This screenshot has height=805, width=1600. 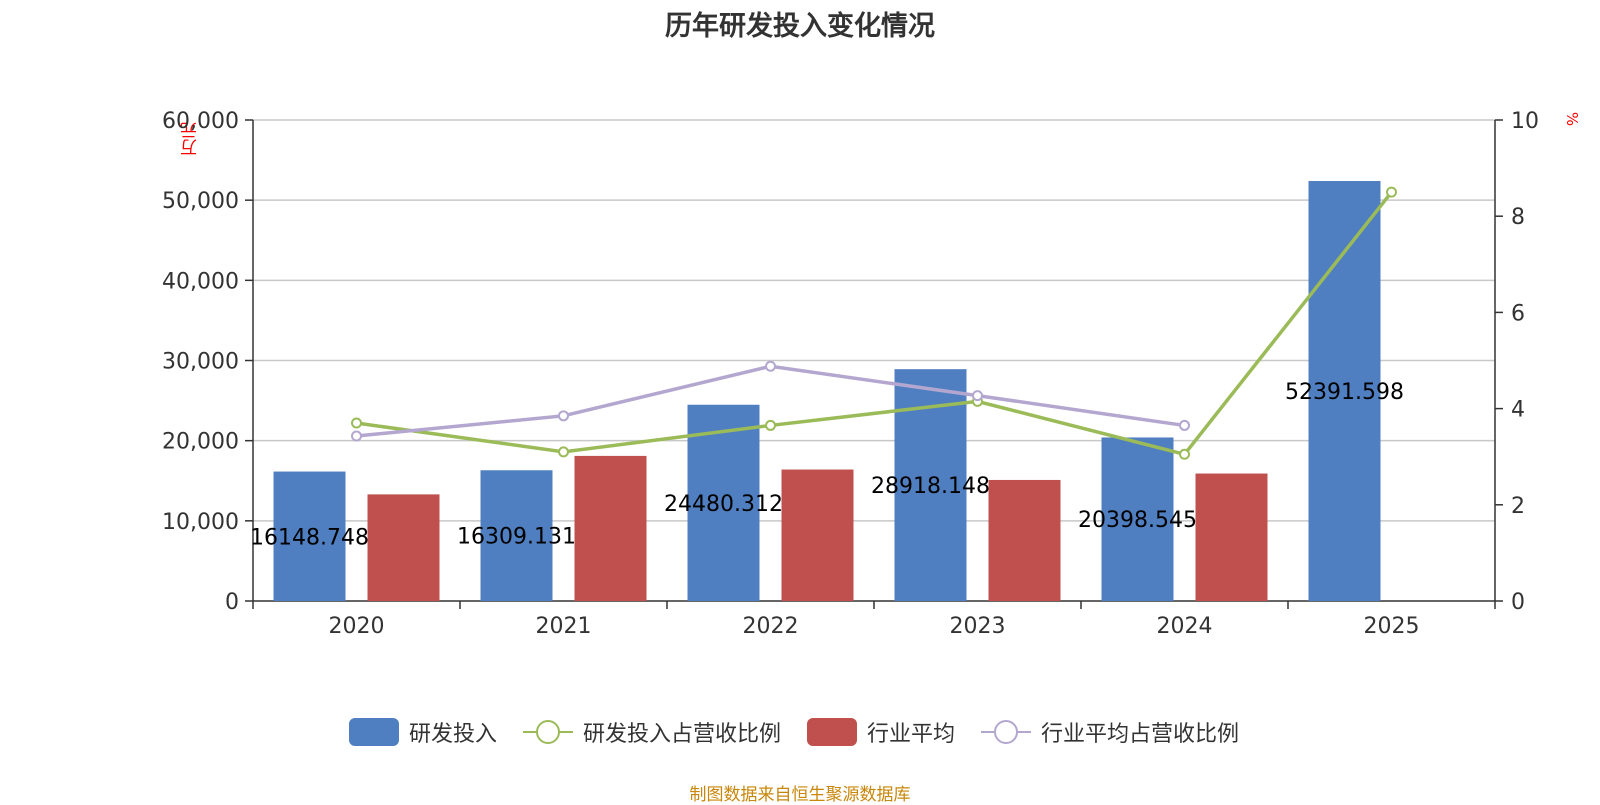 What do you see at coordinates (1518, 217) in the screenshot?
I see `right-axis-tick-label: 8` at bounding box center [1518, 217].